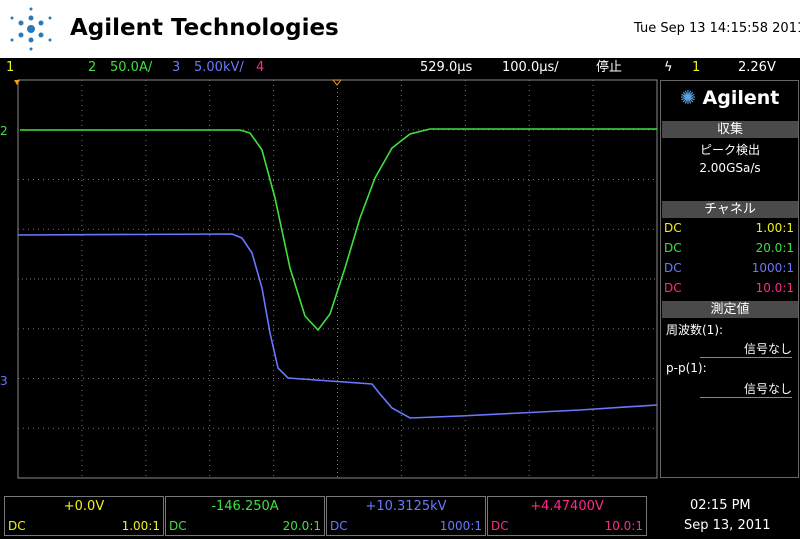  Describe the element at coordinates (696, 67) in the screenshot. I see `trigger-source: 1` at that location.